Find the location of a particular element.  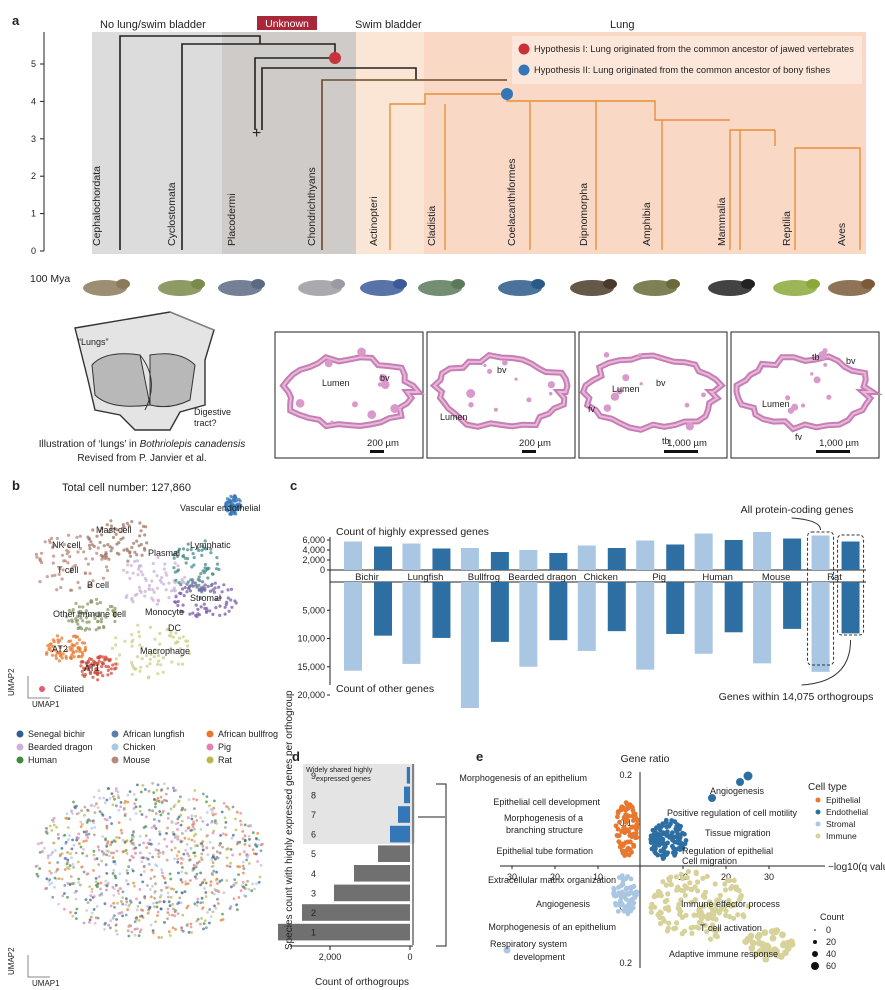

hypothesis-1-node is located at coordinates (335, 58).